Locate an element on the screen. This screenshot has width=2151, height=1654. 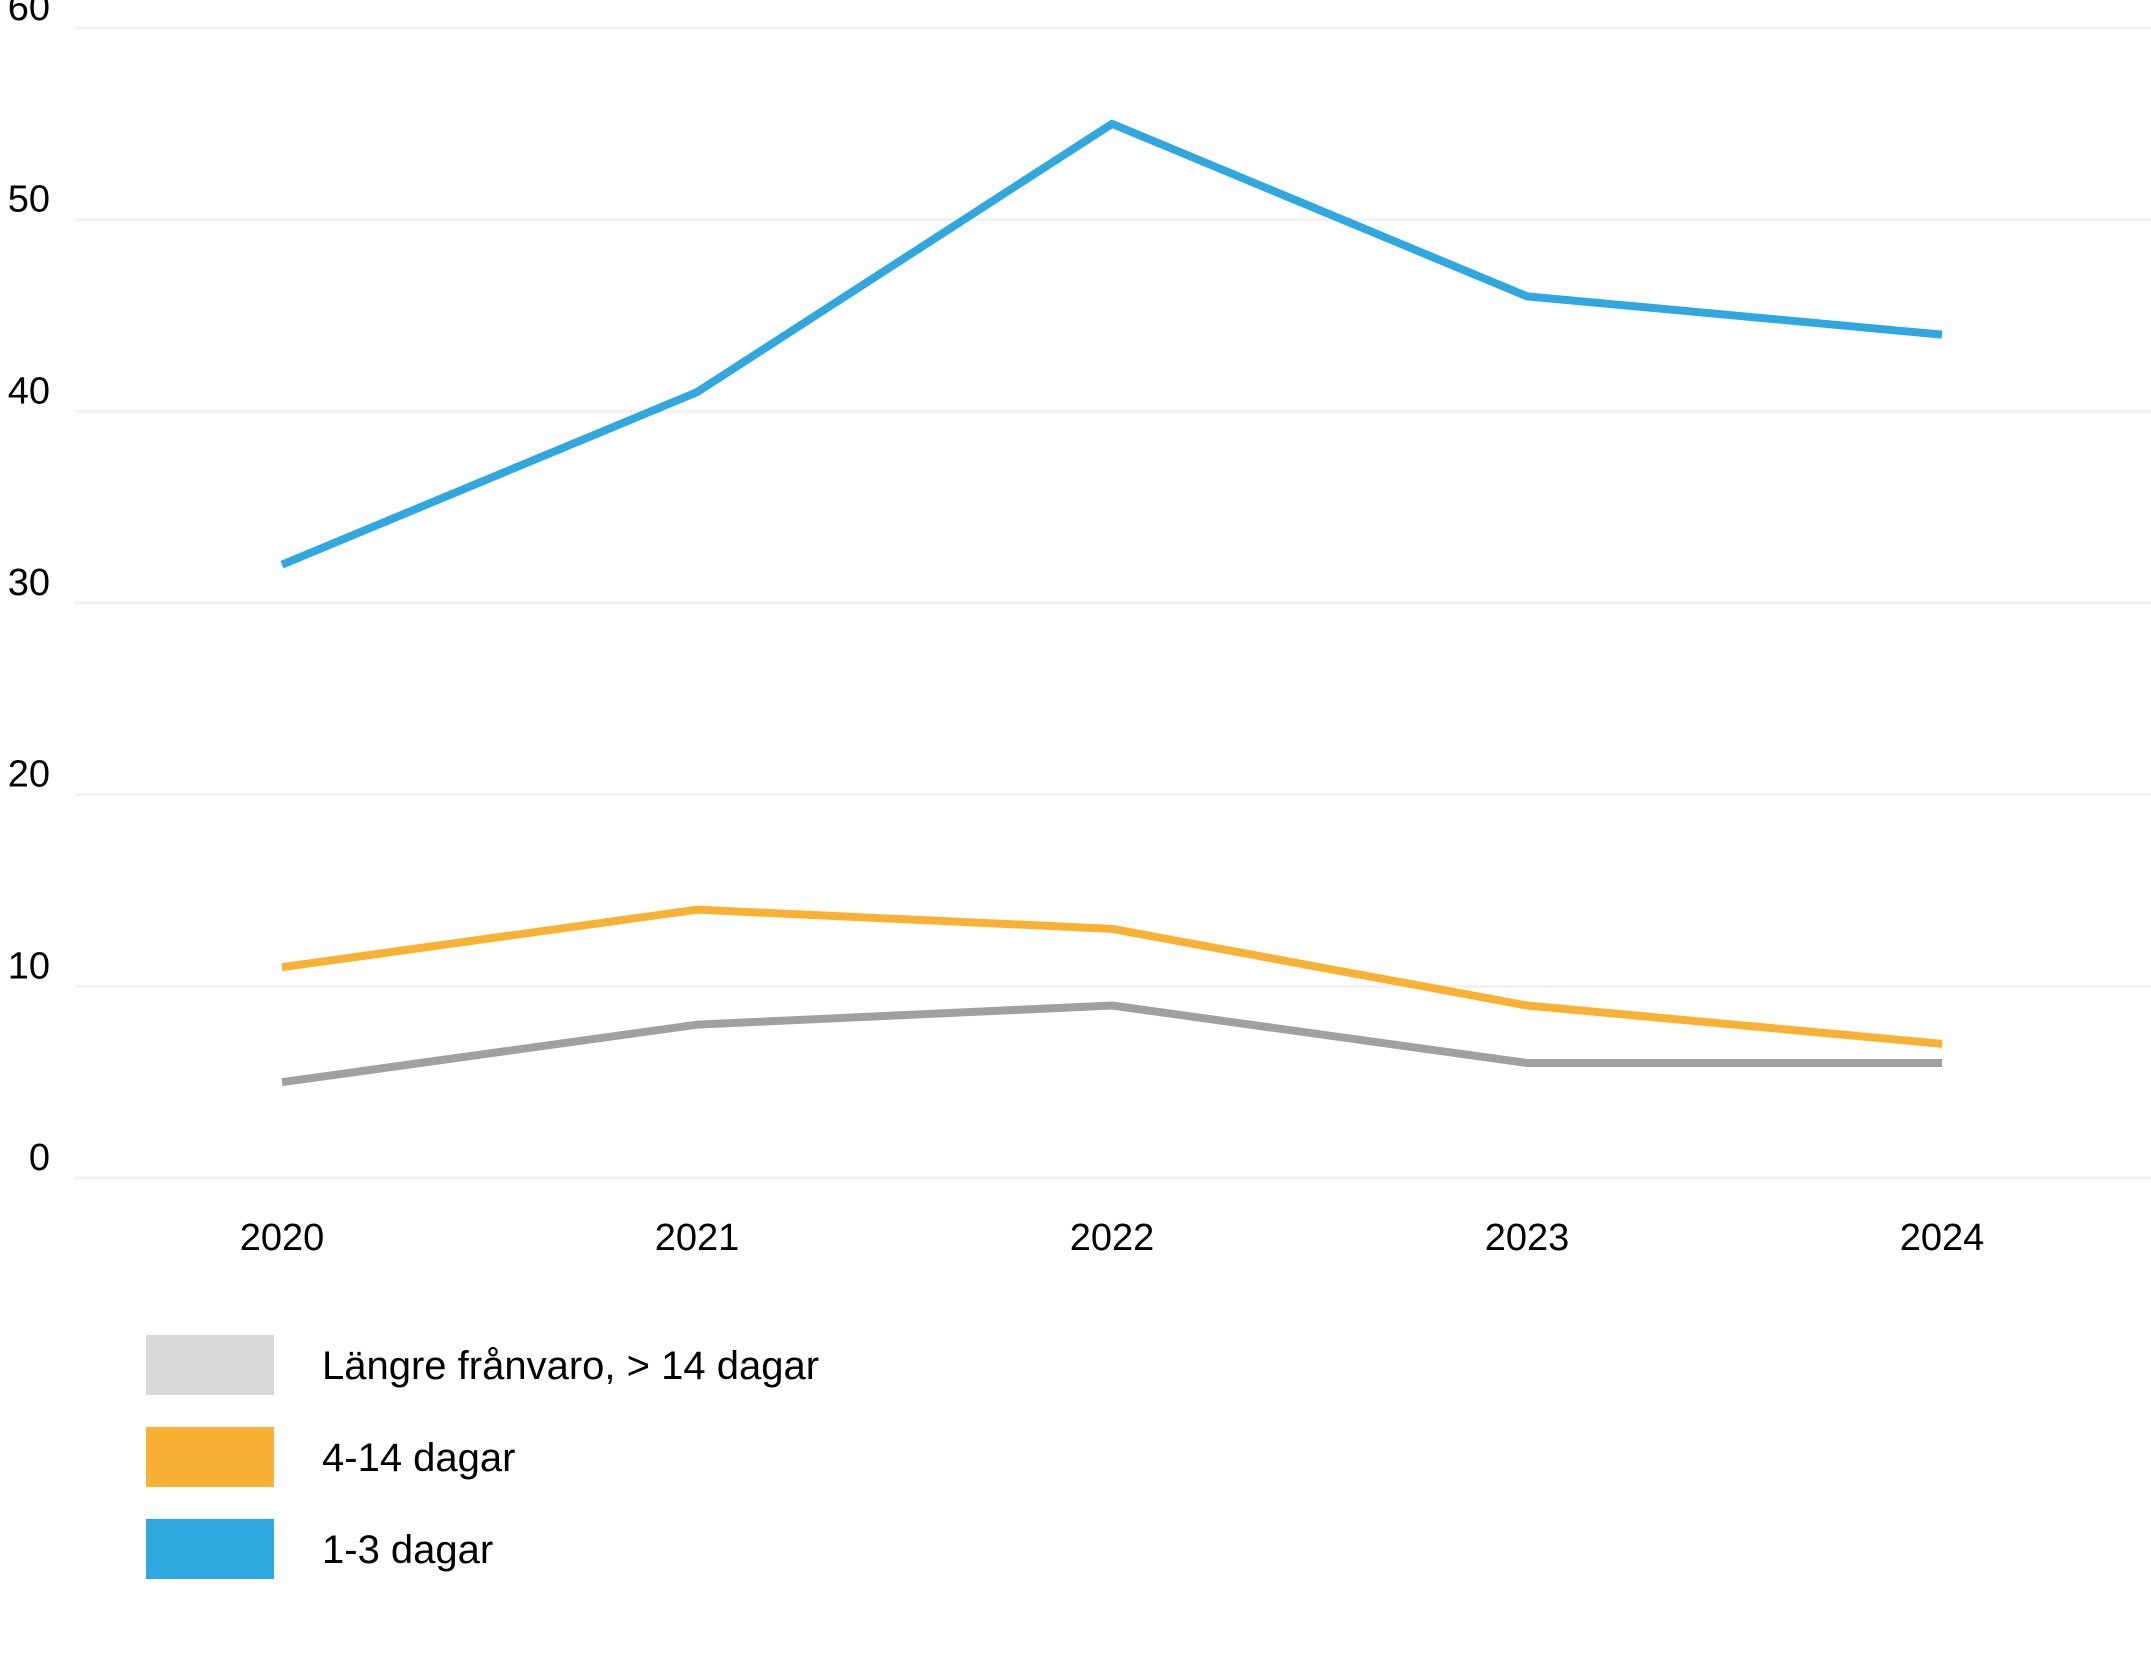
y-tick-label: 0 is located at coordinates (39, 1158).